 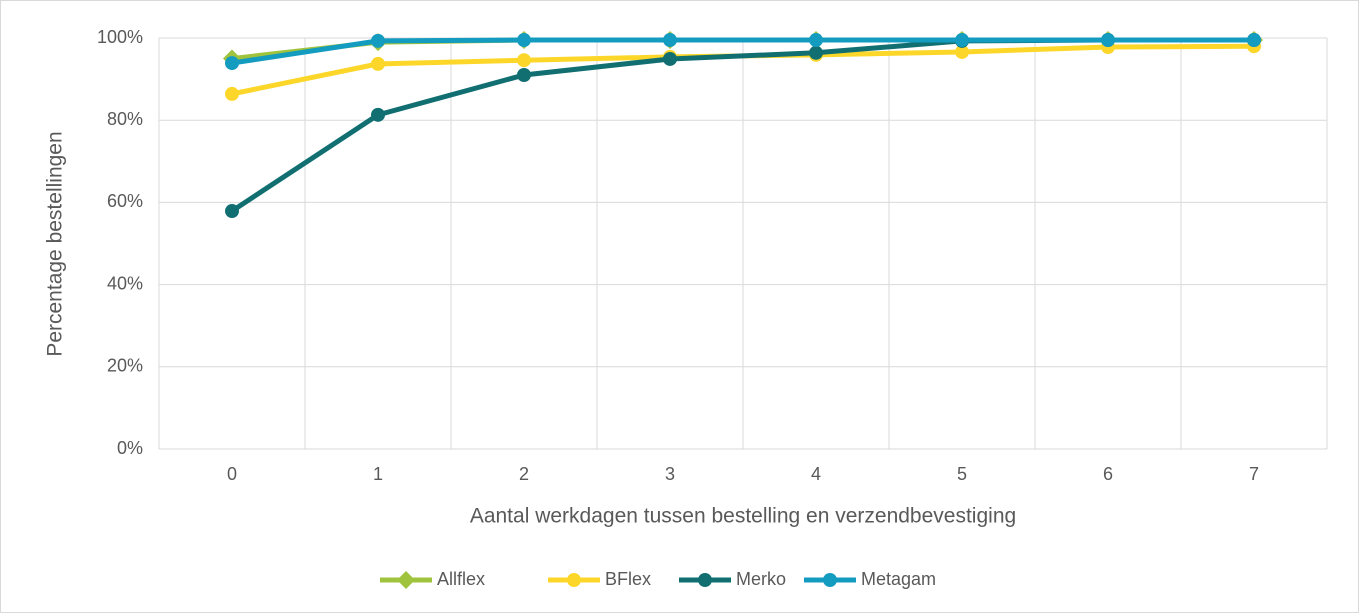 What do you see at coordinates (670, 474) in the screenshot?
I see `x-tick-label: 3` at bounding box center [670, 474].